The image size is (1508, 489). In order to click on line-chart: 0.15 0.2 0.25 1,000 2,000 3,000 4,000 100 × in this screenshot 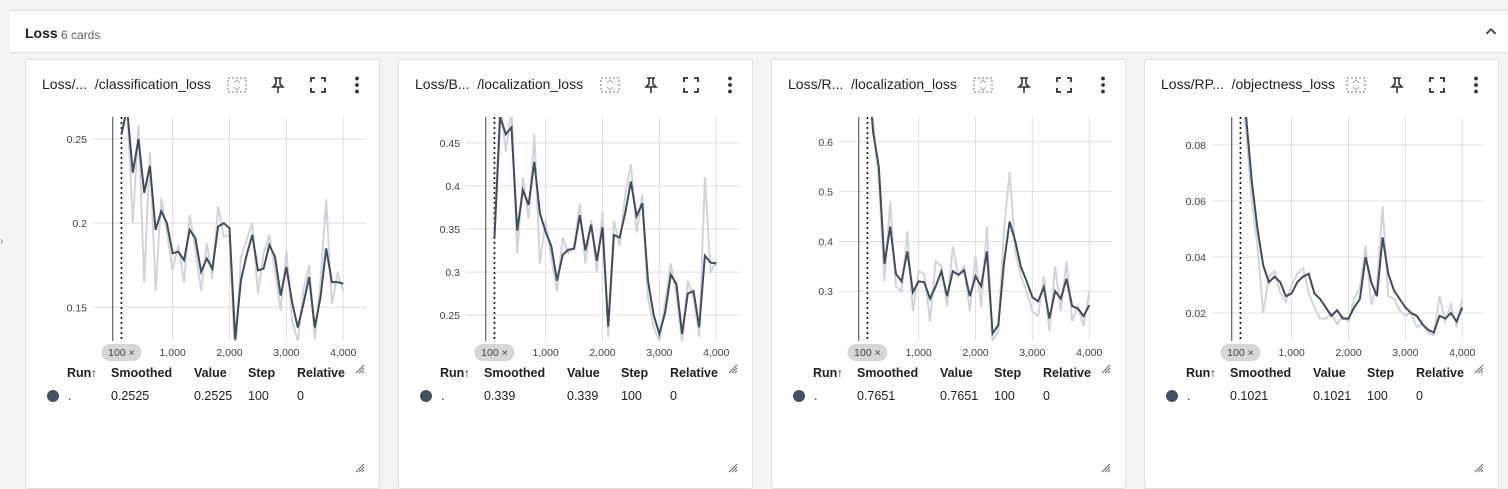, I will do `click(203, 230)`.